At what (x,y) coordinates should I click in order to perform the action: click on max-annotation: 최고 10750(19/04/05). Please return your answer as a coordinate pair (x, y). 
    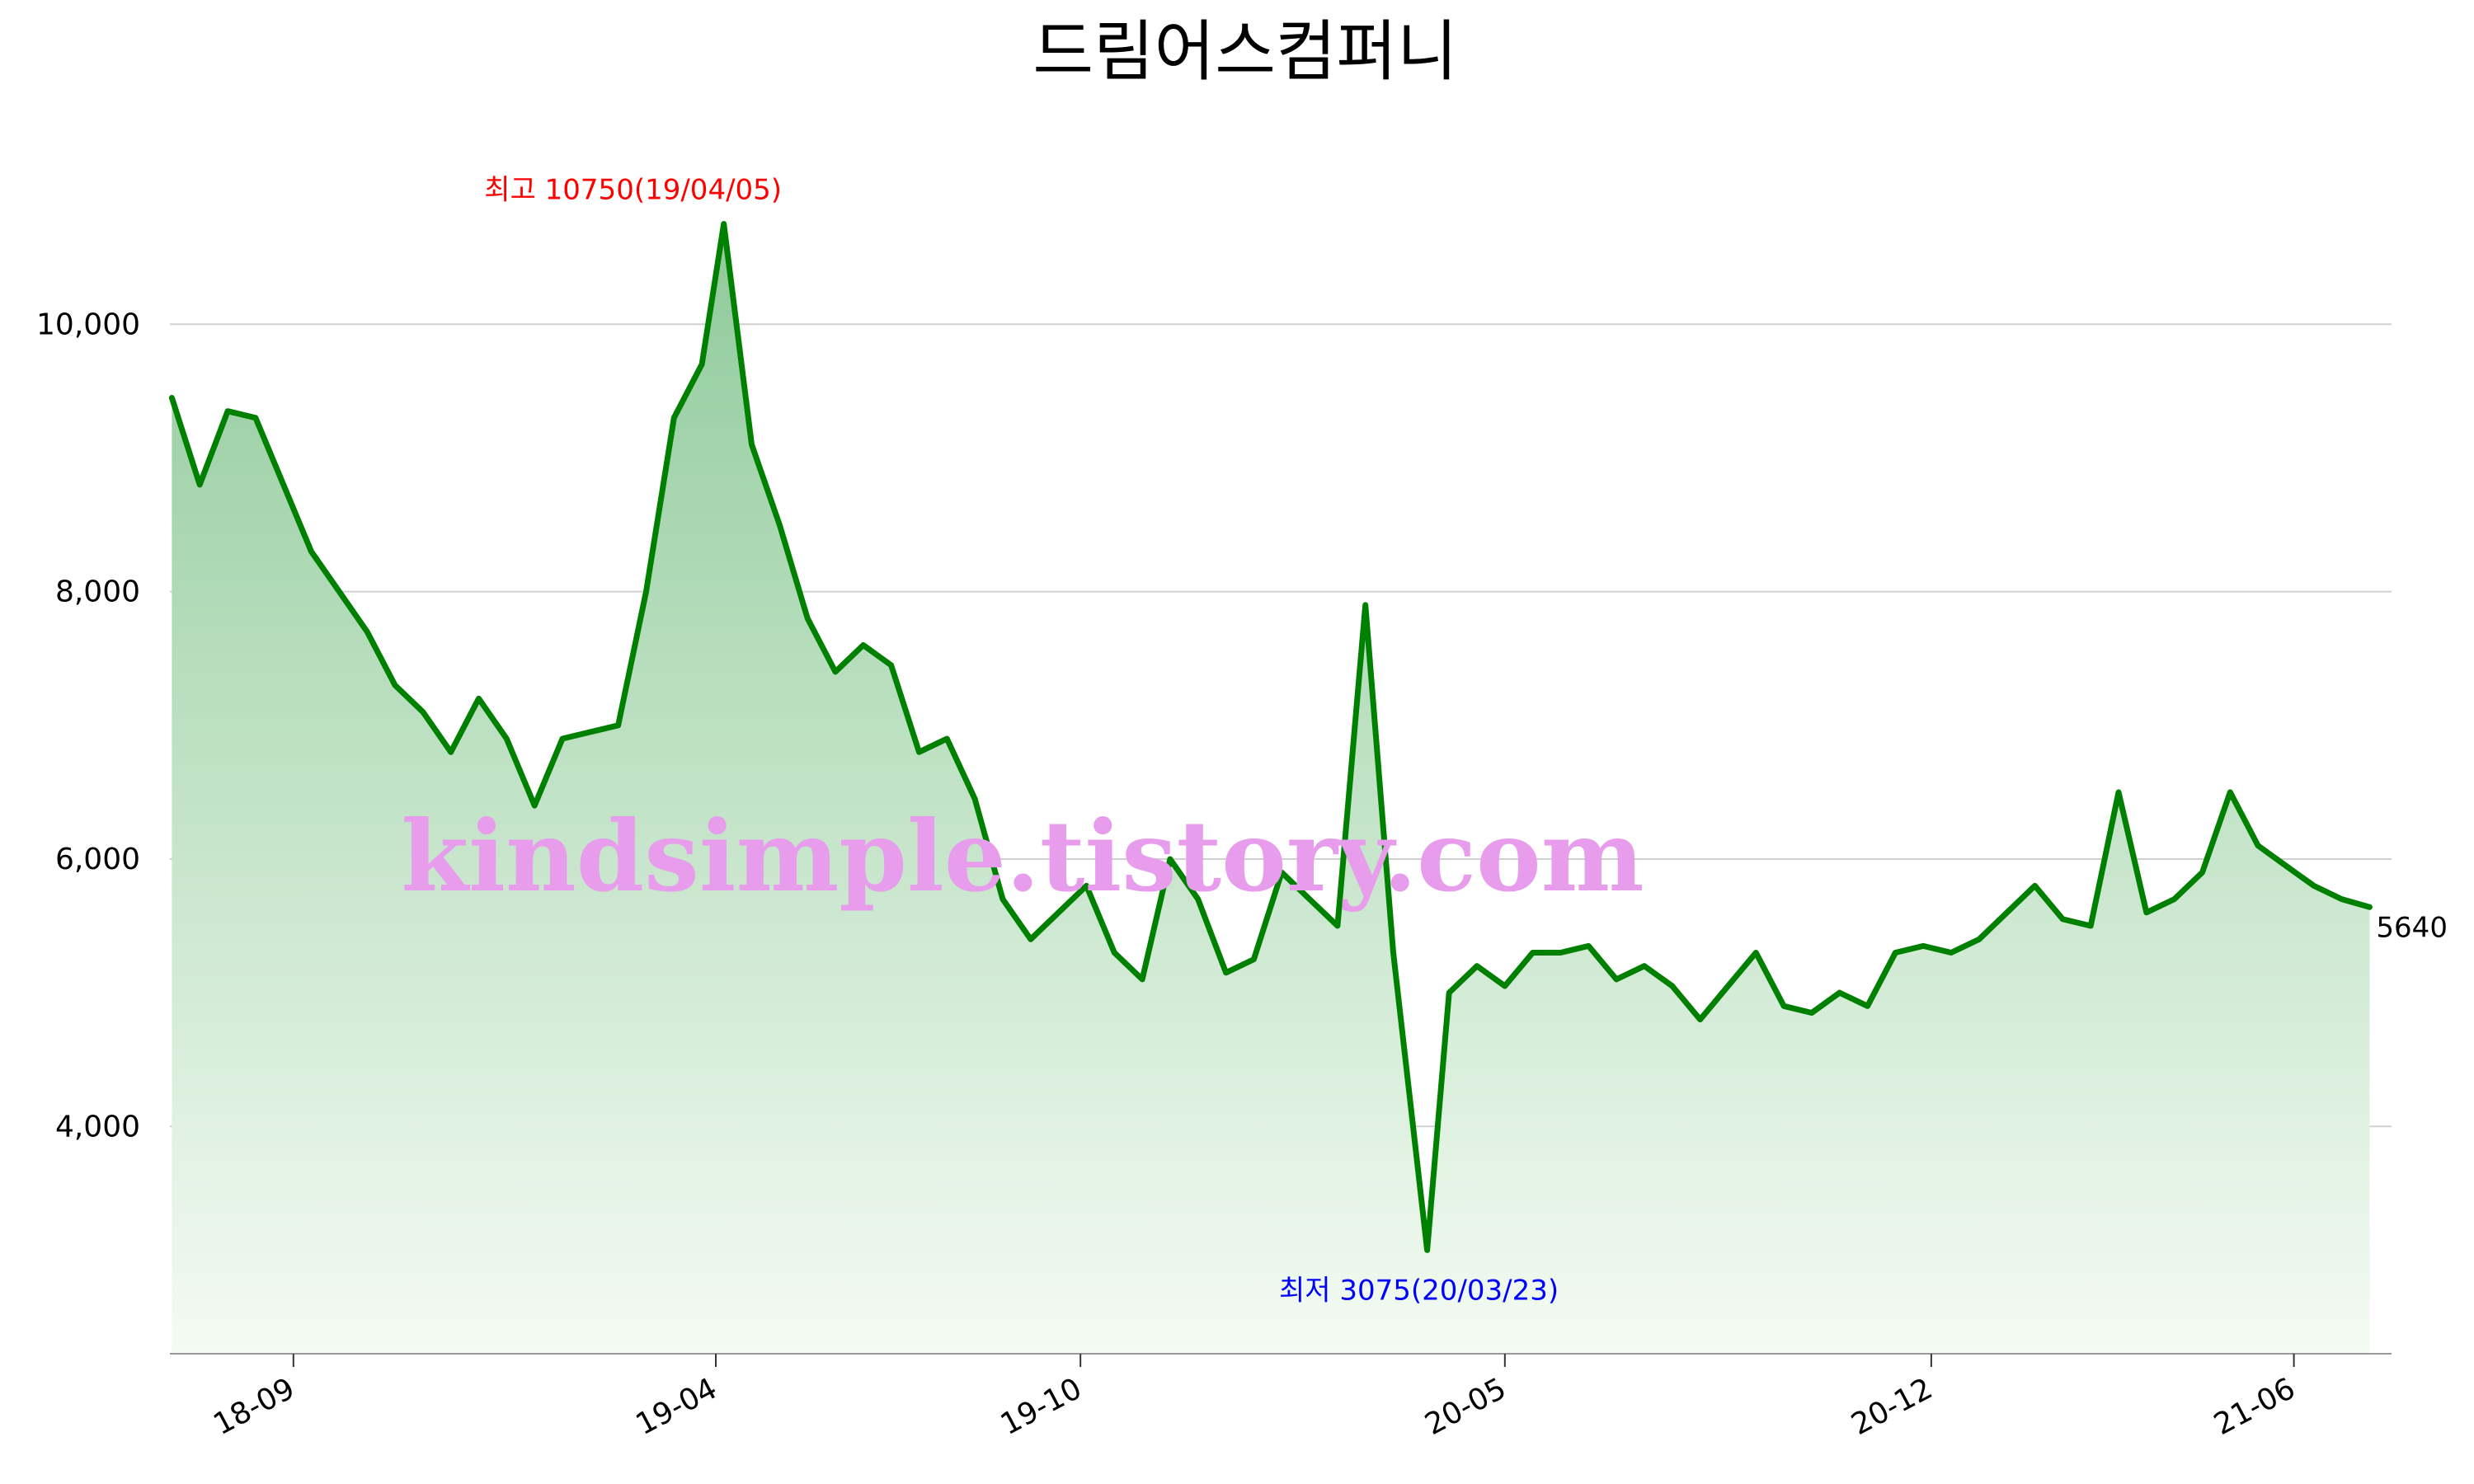
    Looking at the image, I should click on (633, 190).